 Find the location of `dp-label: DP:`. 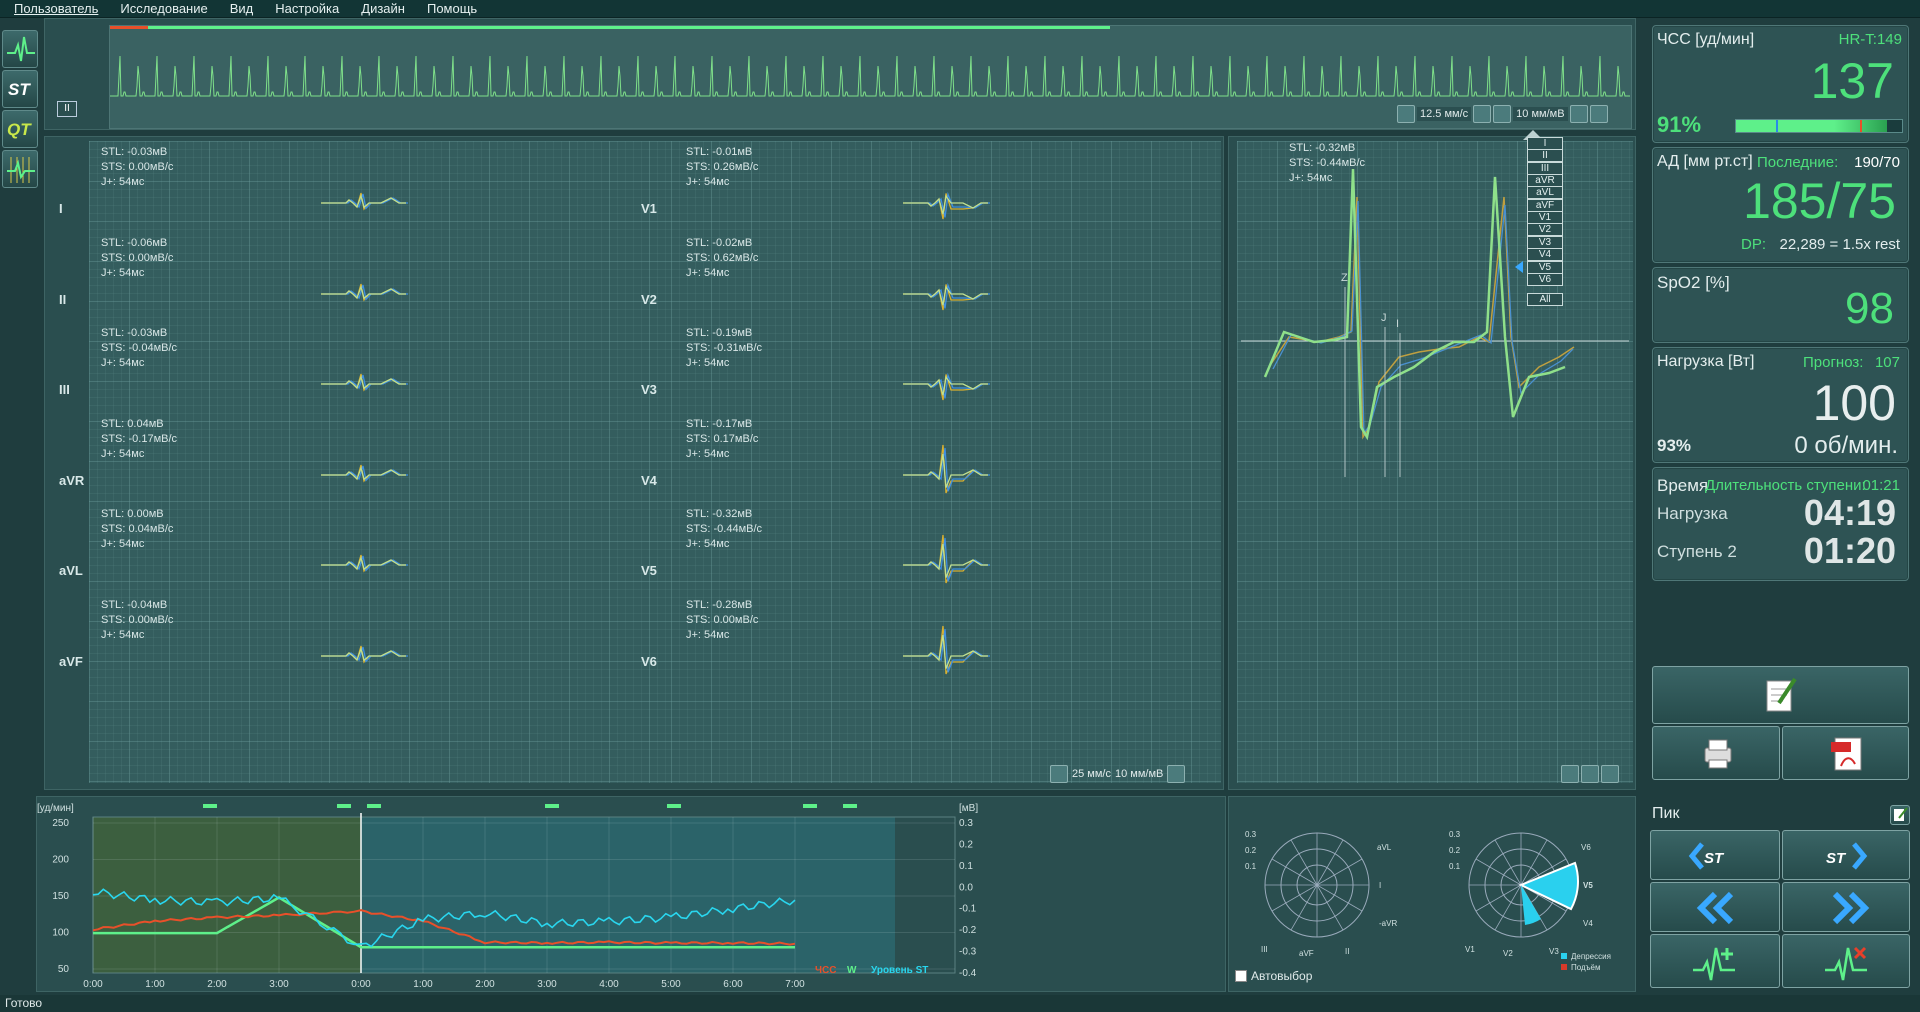

dp-label: DP: is located at coordinates (1754, 244).